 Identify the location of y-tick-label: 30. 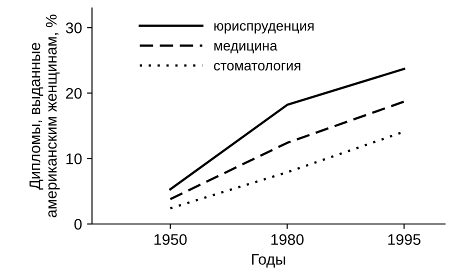
(74, 28).